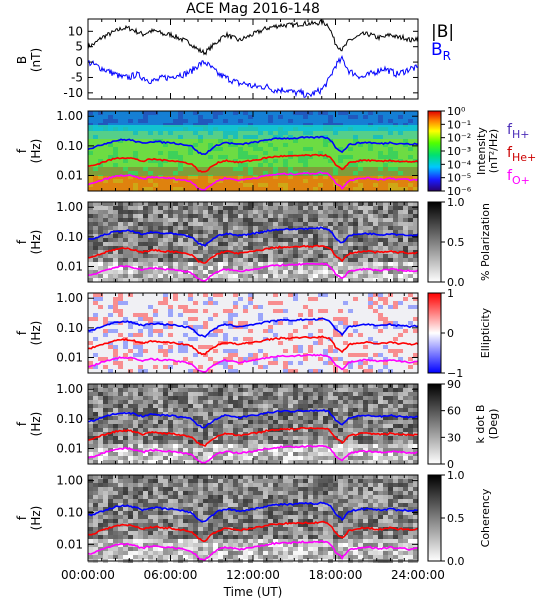 Image resolution: width=550 pixels, height=600 pixels. Describe the element at coordinates (437, 50) in the screenshot. I see `legend-b-radial-main: B` at that location.